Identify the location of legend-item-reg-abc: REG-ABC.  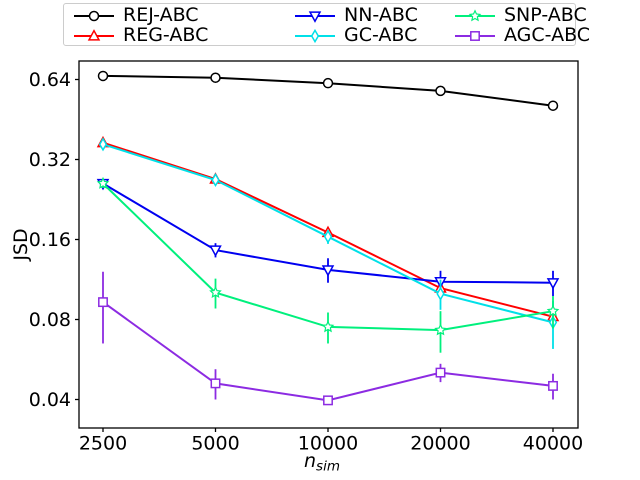
(140, 35).